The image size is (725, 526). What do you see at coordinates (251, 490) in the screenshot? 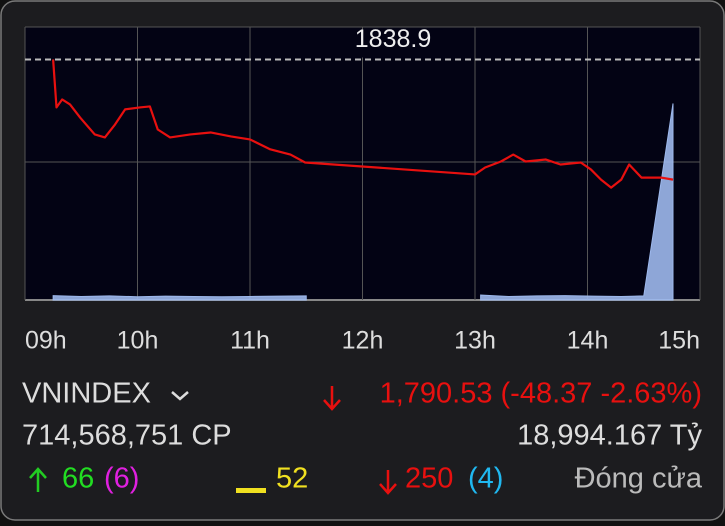
I see `flat-icon` at bounding box center [251, 490].